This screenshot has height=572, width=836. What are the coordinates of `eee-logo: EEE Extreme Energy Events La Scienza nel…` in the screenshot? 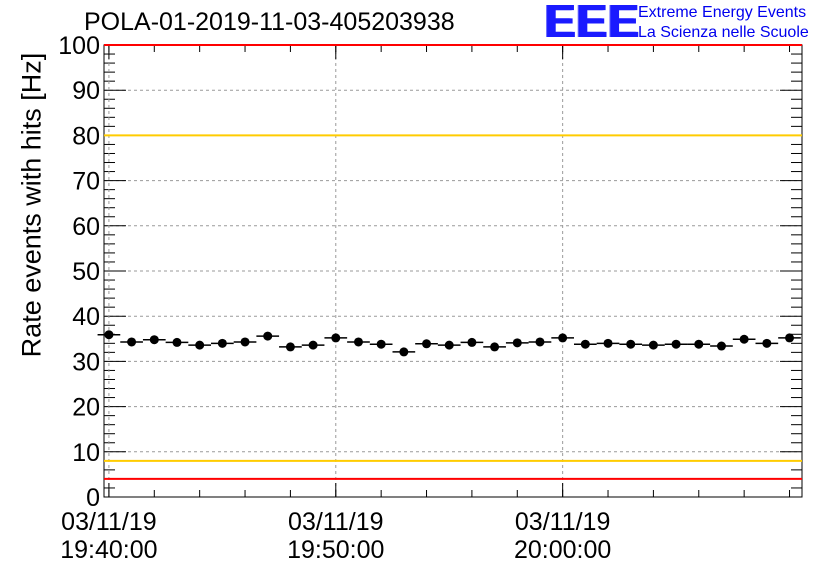 It's located at (684, 23).